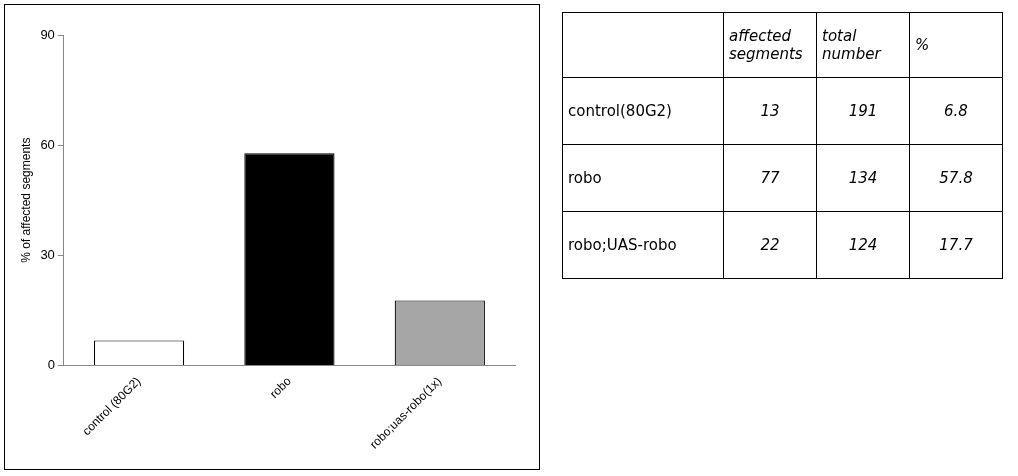  I want to click on y-axis-title: % of affected segments, so click(25, 200).